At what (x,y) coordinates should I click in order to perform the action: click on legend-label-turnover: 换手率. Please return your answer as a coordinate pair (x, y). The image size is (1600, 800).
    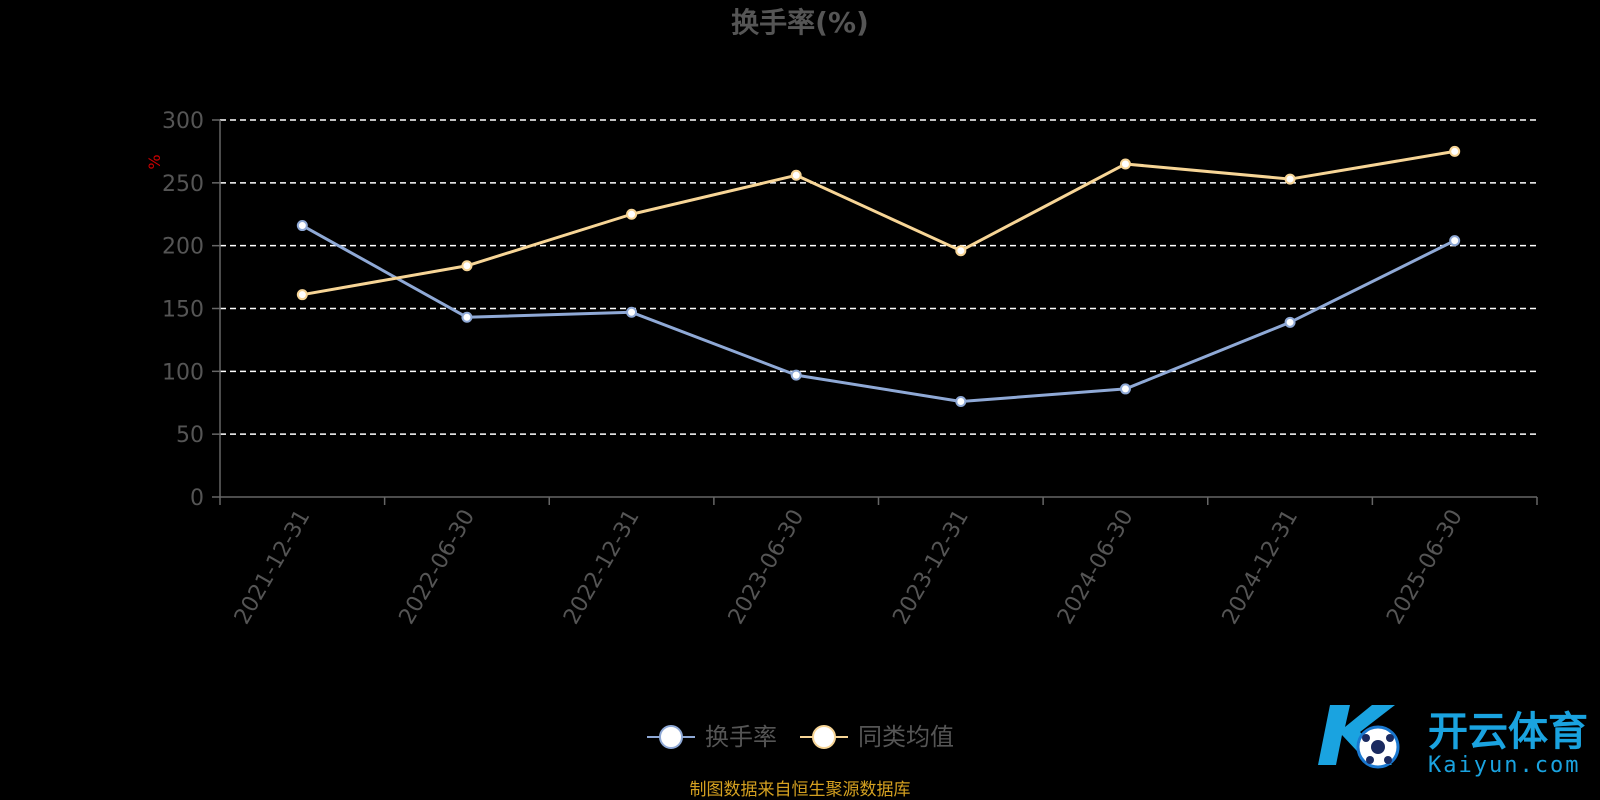
    Looking at the image, I should click on (741, 737).